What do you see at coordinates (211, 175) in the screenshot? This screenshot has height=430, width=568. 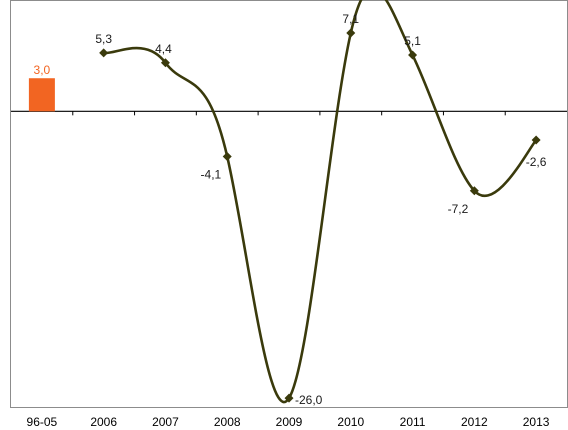 I see `data-label-2008: -4,1` at bounding box center [211, 175].